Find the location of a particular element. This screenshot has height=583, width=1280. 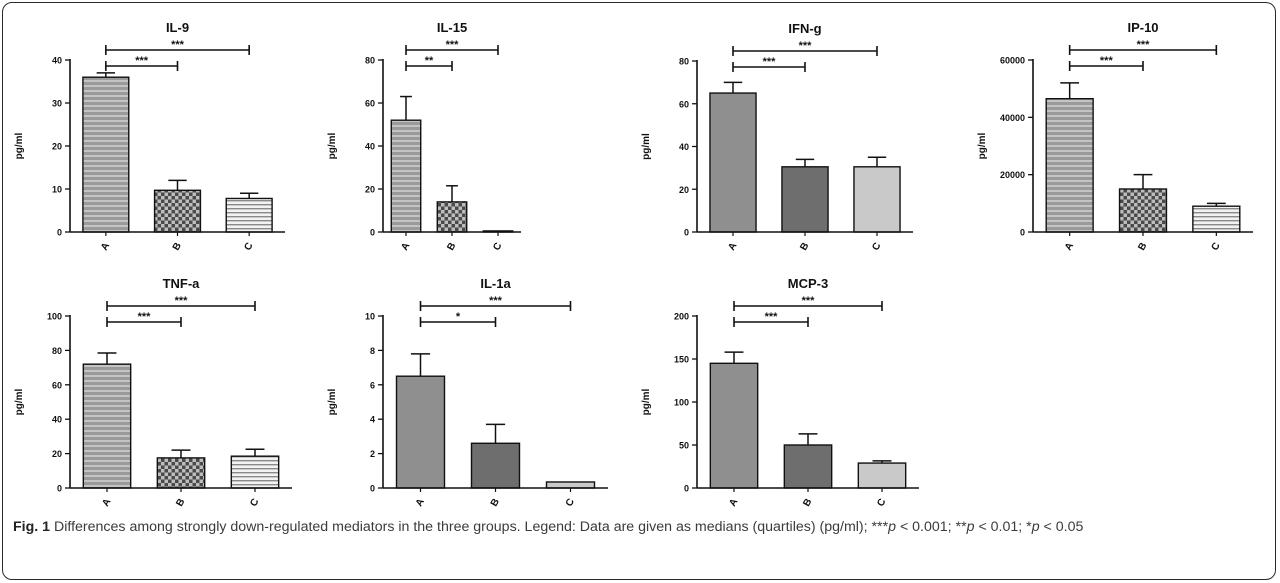

caption-label: Fig. 1 is located at coordinates (32, 527).